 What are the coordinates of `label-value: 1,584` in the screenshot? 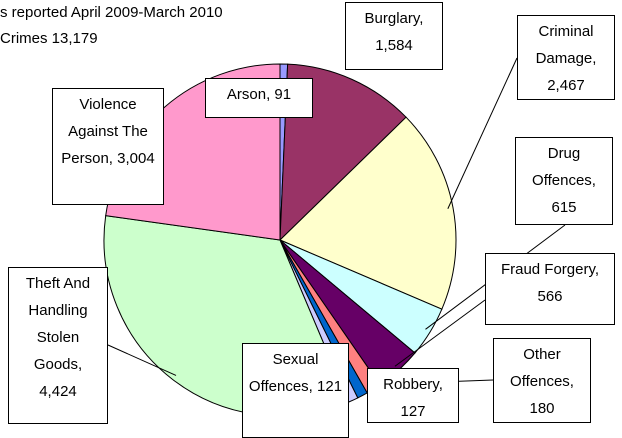 It's located at (394, 45).